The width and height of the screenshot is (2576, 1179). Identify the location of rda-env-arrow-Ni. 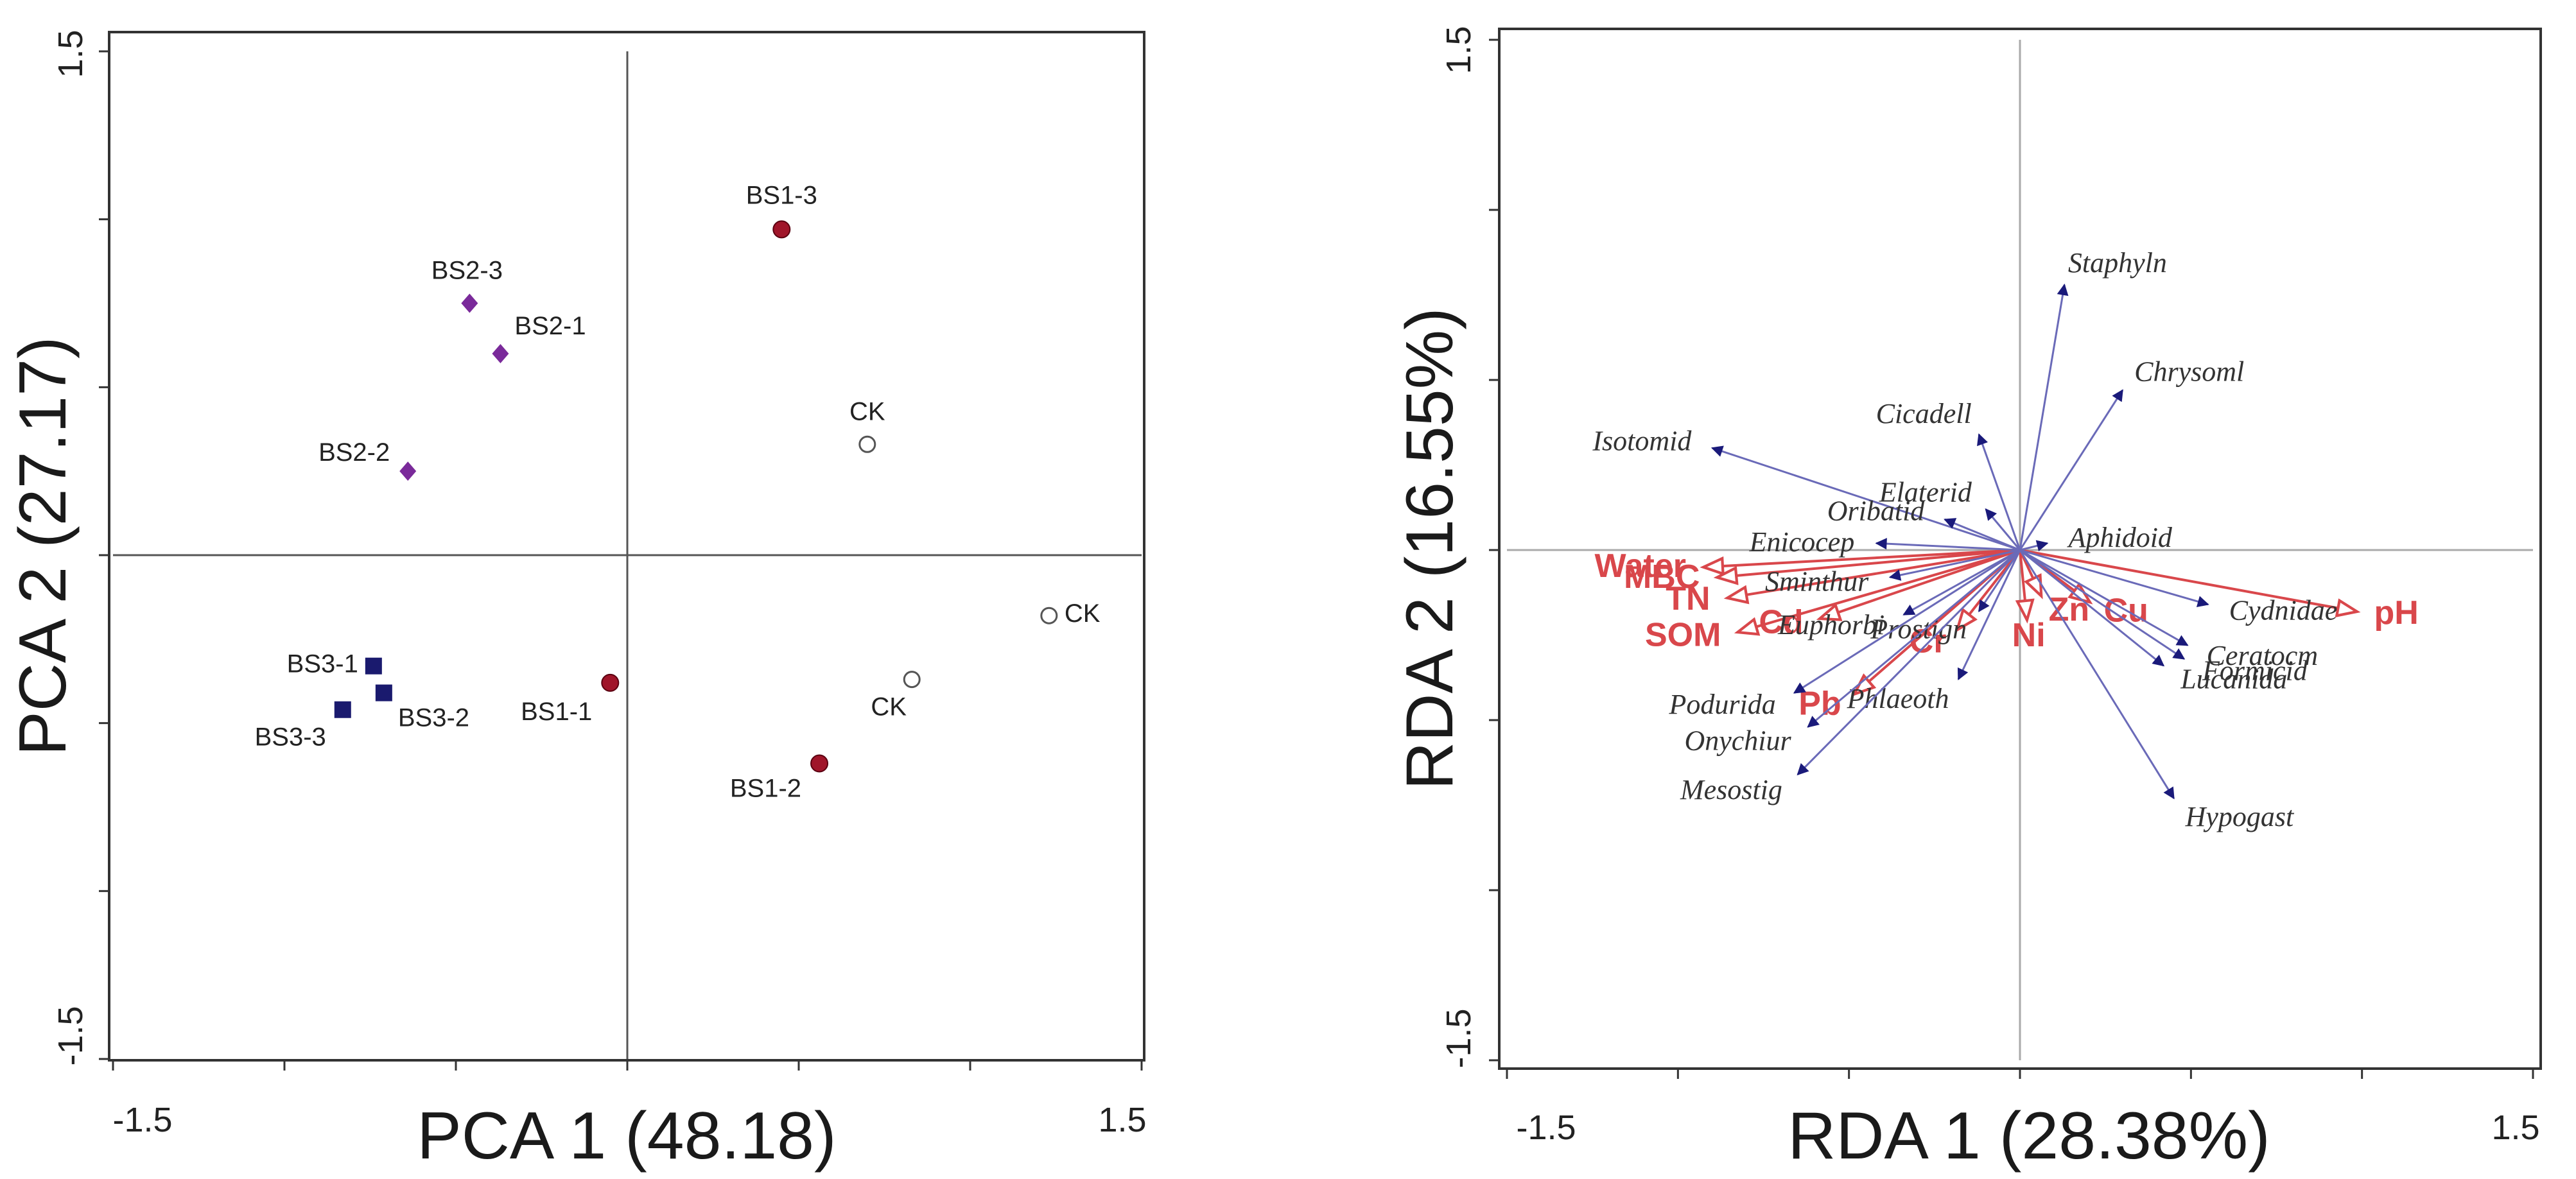
(2023, 583).